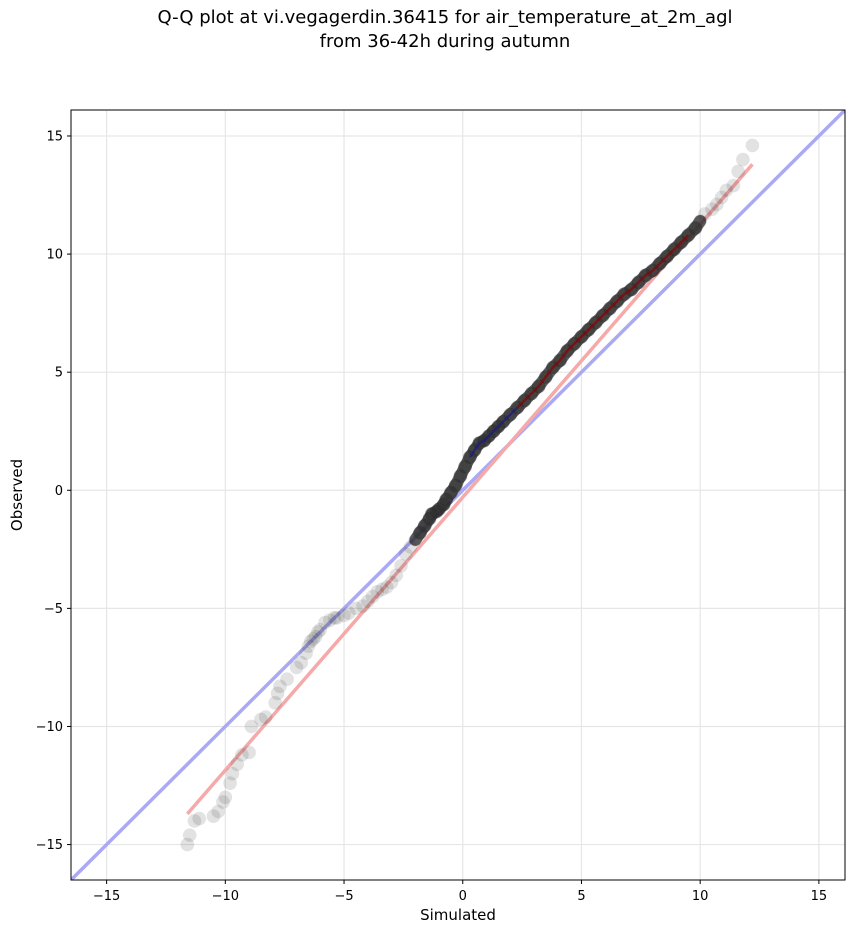  What do you see at coordinates (49, 845) in the screenshot?
I see `y-tick-label: −15` at bounding box center [49, 845].